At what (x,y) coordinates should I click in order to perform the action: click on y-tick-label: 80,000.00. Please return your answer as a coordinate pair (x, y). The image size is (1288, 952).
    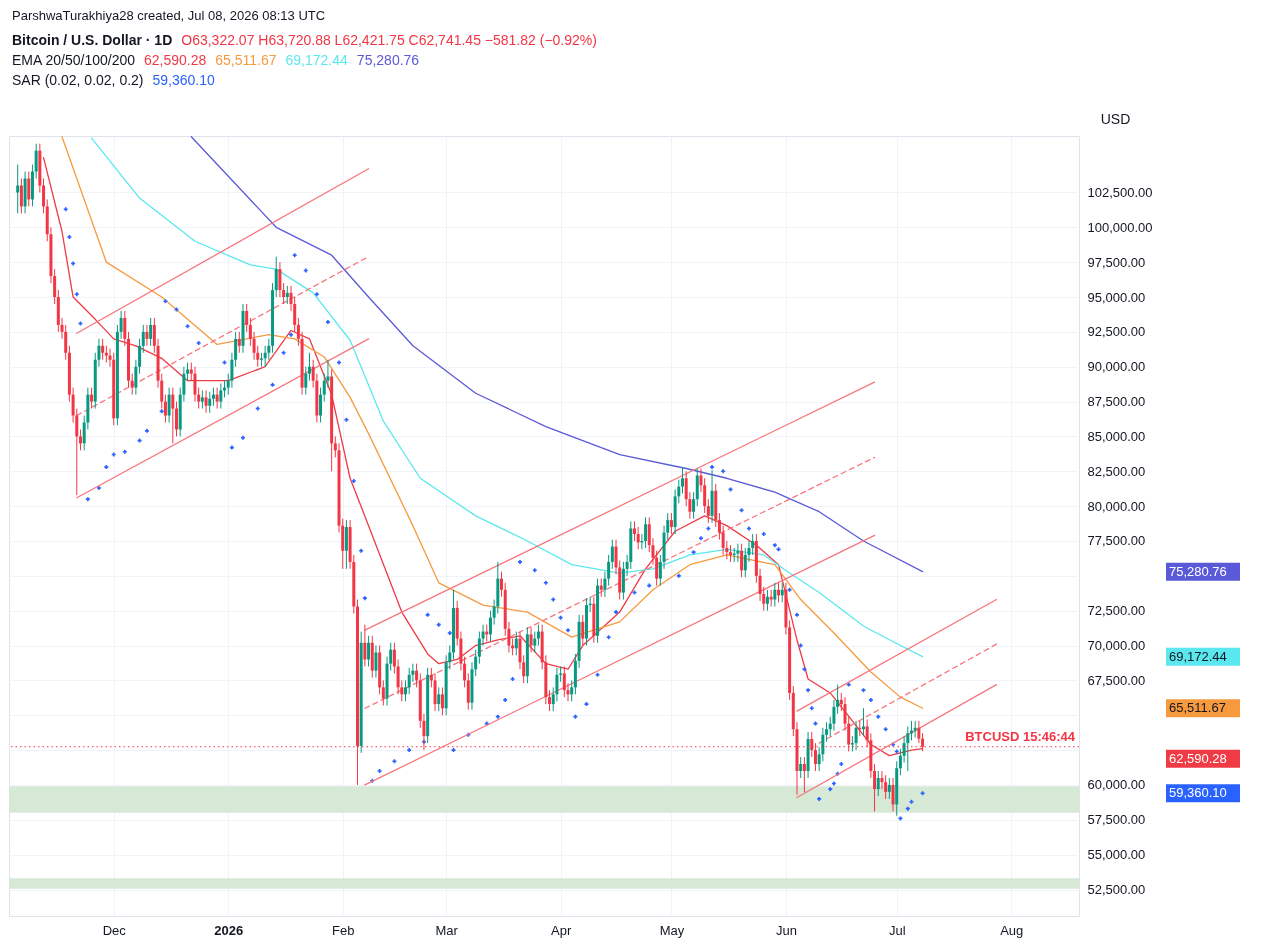
    Looking at the image, I should click on (1116, 506).